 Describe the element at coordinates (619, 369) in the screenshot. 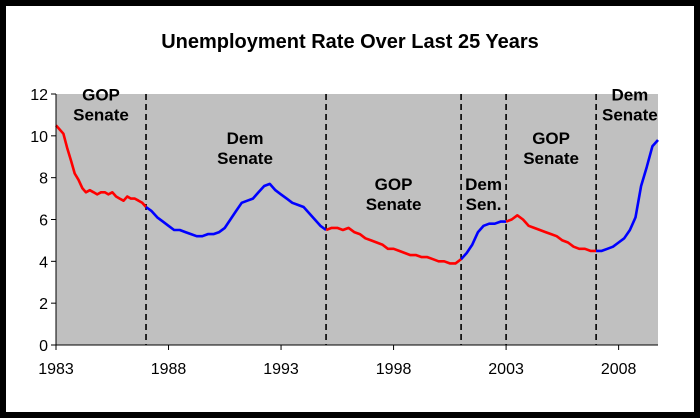

I see `x-tick-label: 2008` at that location.